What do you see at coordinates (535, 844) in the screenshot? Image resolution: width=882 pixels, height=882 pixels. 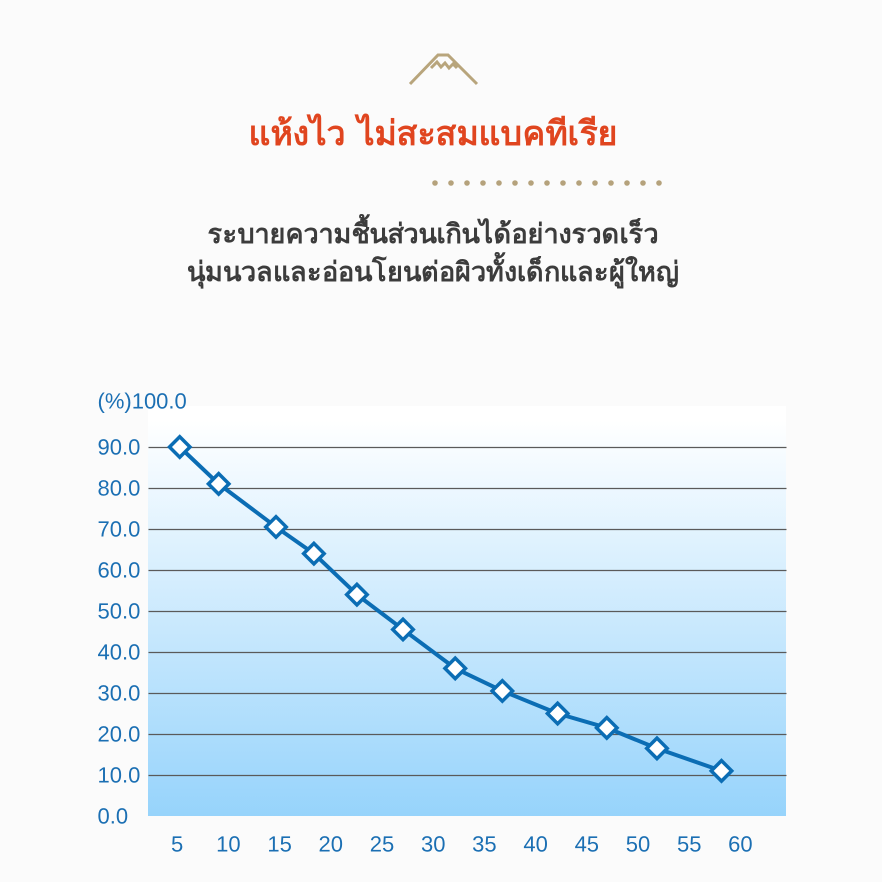 I see `x-tick-label: 40` at bounding box center [535, 844].